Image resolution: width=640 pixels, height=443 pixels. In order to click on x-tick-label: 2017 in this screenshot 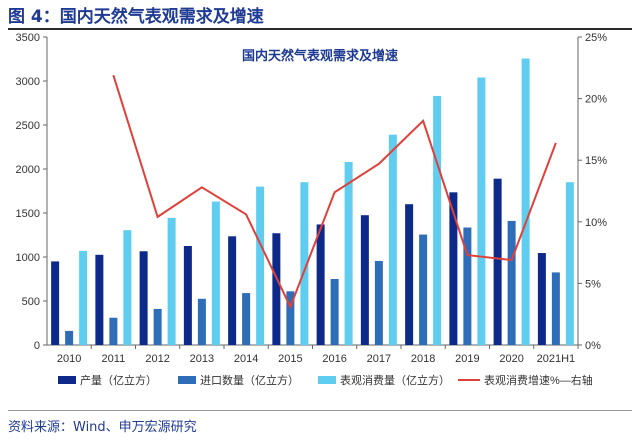, I will do `click(379, 359)`.